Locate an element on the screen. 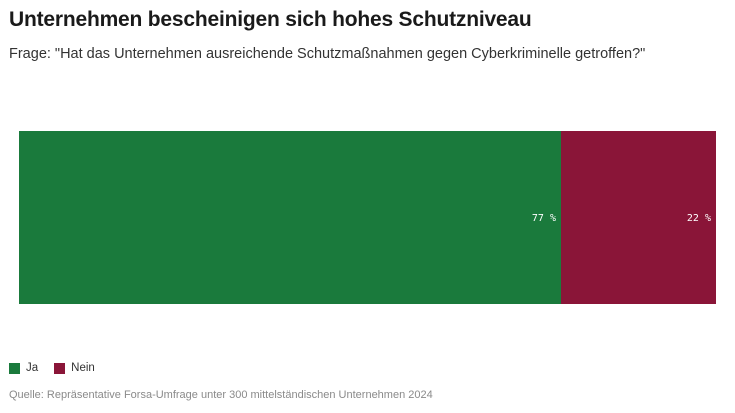  legend-item-nein: Nein is located at coordinates (74, 368).